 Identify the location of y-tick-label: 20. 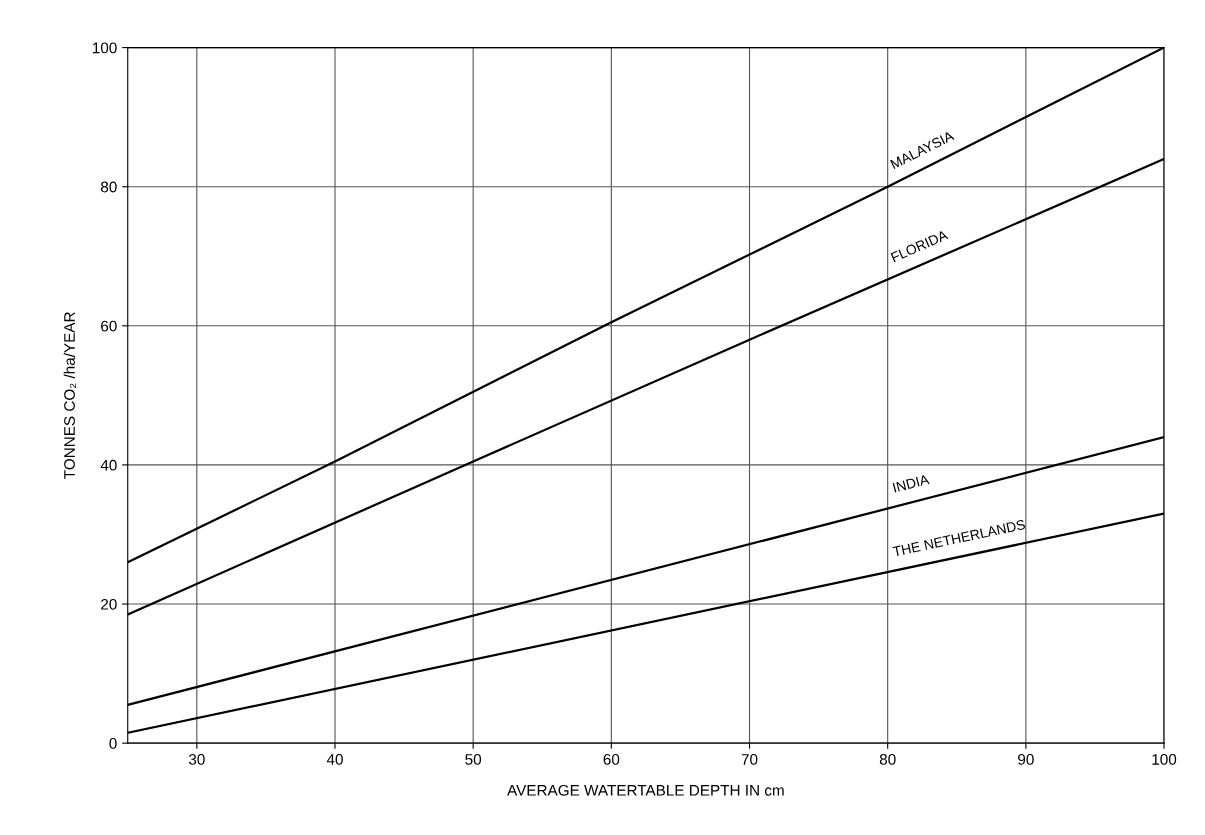
(109, 604).